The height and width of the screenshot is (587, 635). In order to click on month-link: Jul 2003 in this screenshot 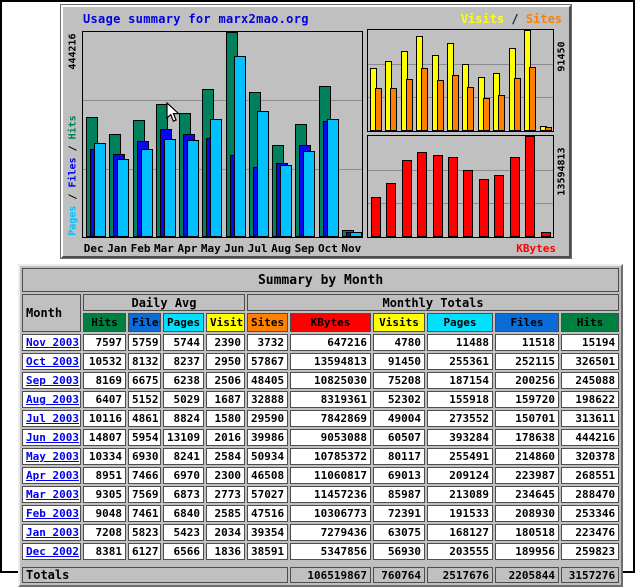, I will do `click(52, 418)`.